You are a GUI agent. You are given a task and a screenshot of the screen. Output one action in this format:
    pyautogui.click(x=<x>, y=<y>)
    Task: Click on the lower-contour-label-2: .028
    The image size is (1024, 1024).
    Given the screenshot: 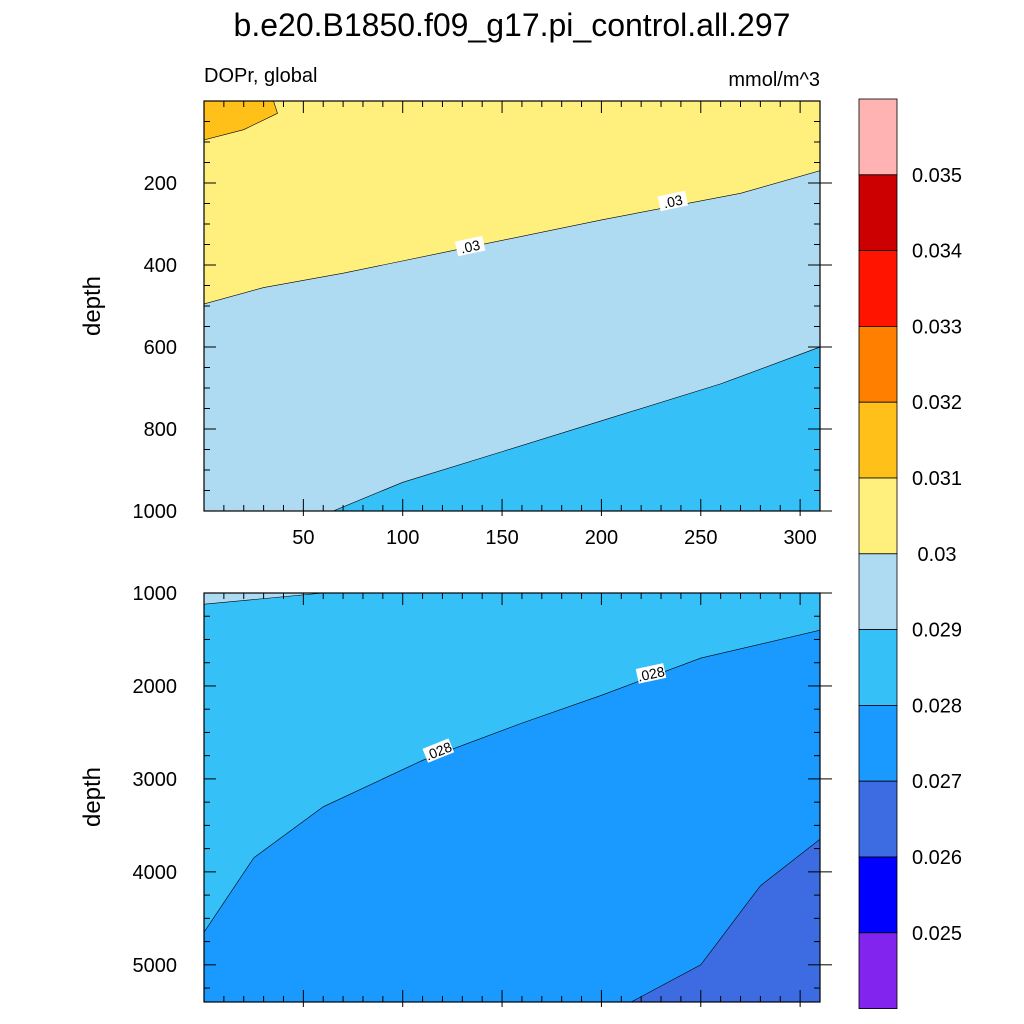 What is the action you would take?
    pyautogui.click(x=650, y=674)
    